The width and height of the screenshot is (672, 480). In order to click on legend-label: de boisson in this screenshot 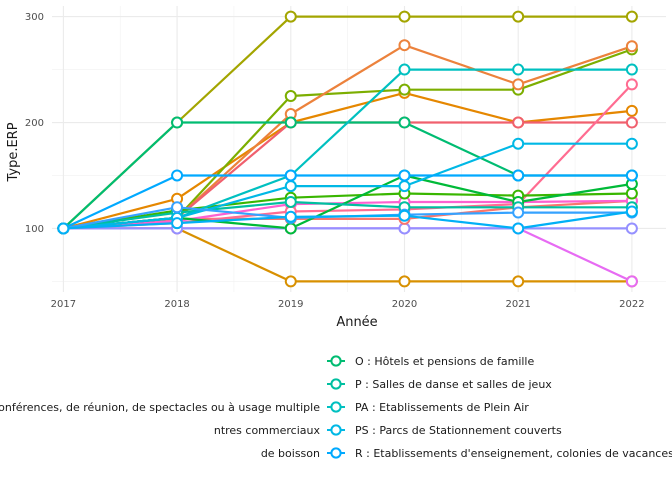, I will do `click(290, 453)`.